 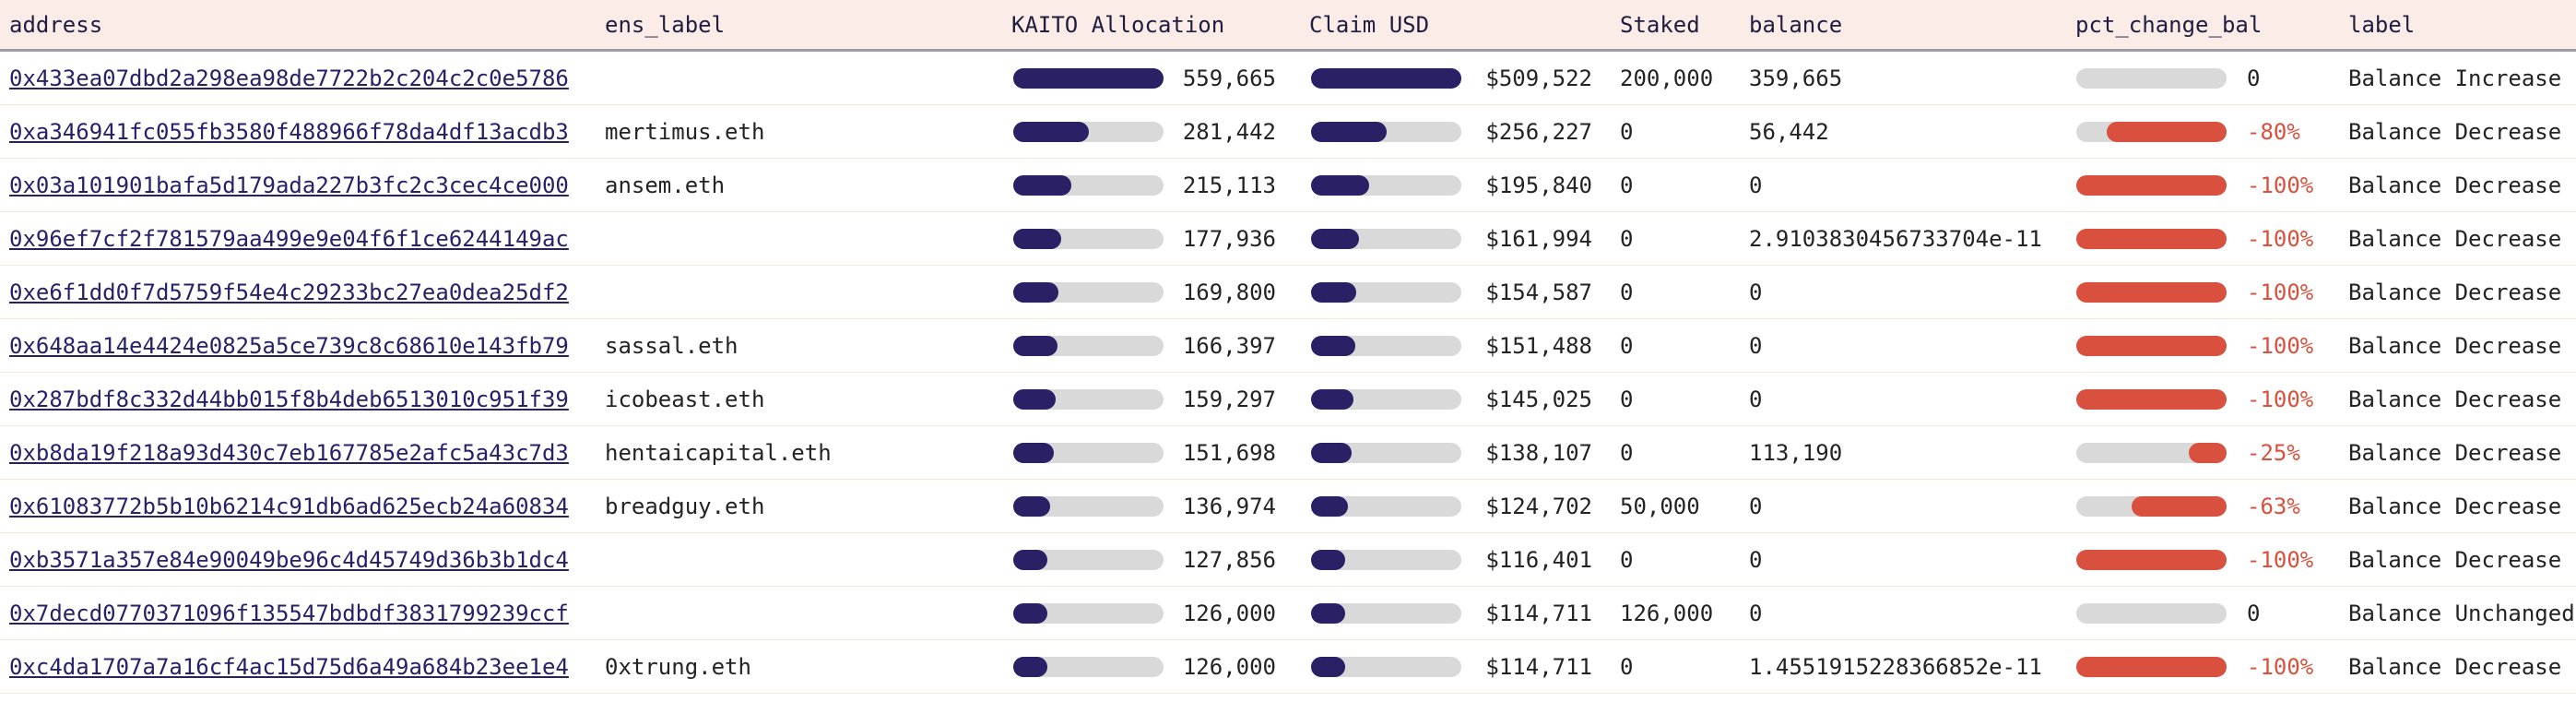 What do you see at coordinates (2382, 24) in the screenshot?
I see `column-header-label: label` at bounding box center [2382, 24].